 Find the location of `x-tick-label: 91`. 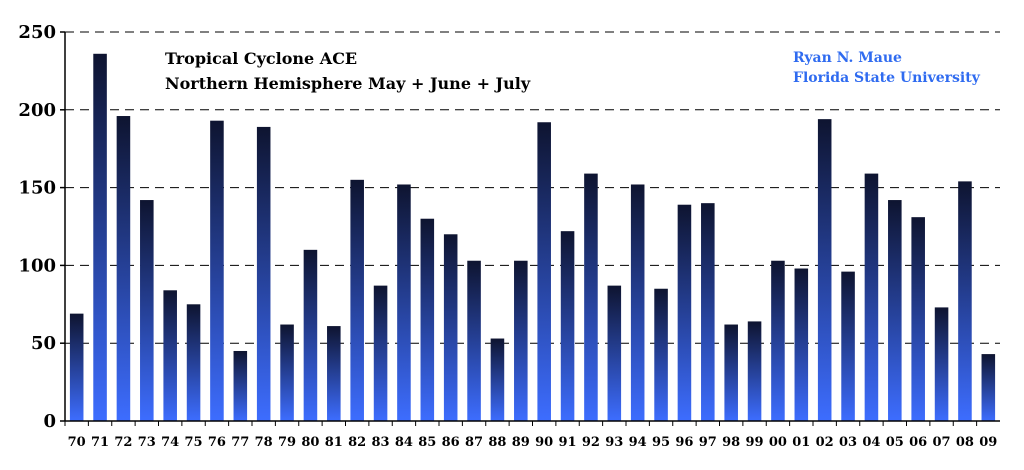

x-tick-label: 91 is located at coordinates (568, 442).